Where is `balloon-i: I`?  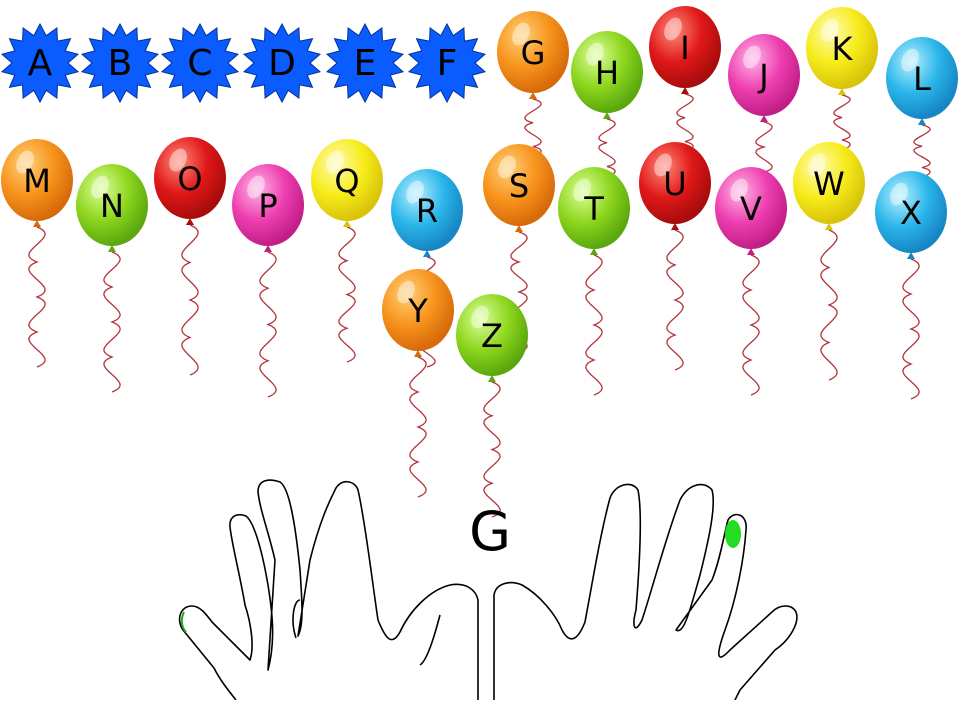
balloon-i: I is located at coordinates (685, 50).